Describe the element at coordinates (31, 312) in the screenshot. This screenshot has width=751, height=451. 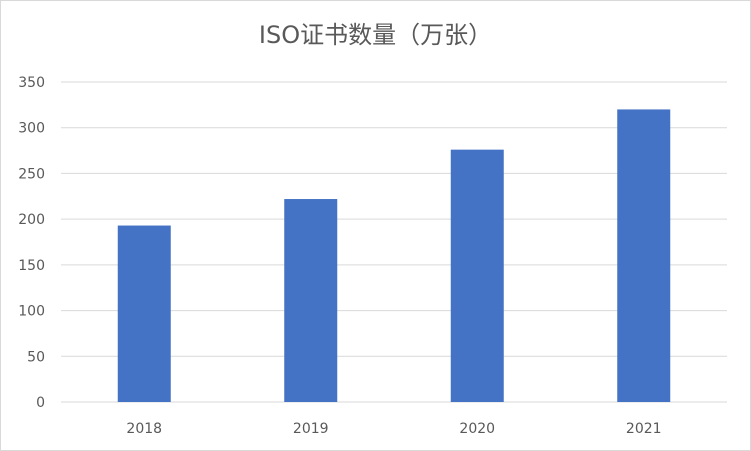
I see `y-tick-label-100: 100` at that location.